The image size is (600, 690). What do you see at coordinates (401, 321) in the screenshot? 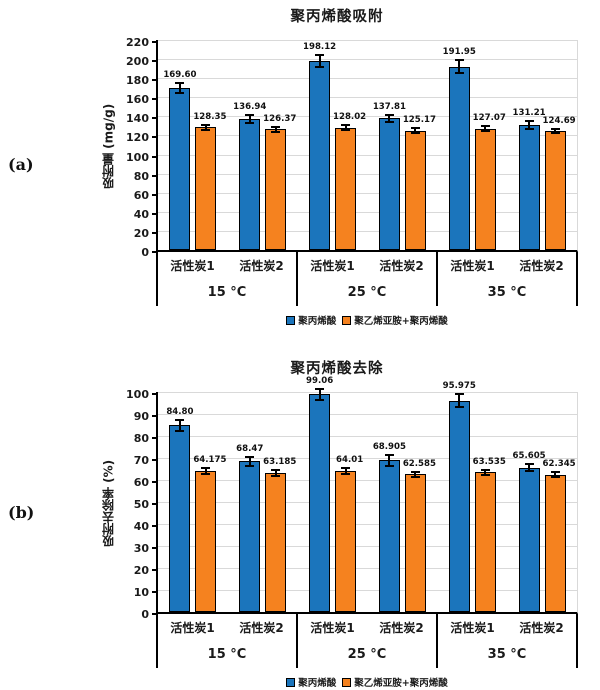
I see `legend-label-series2: 聚乙烯亚胺+聚丙烯酸` at bounding box center [401, 321].